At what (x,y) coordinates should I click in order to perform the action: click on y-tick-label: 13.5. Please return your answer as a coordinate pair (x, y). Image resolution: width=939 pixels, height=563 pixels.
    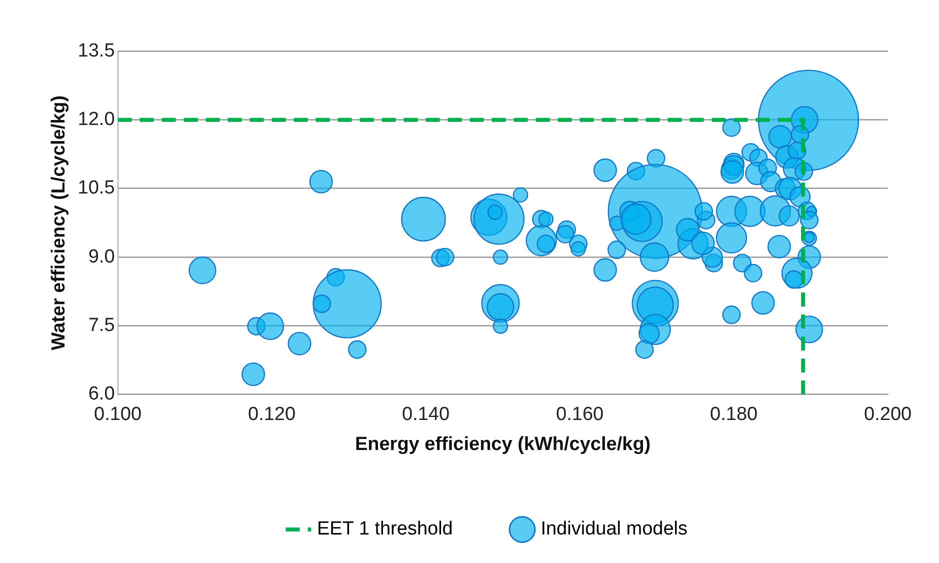
    Looking at the image, I should click on (96, 51).